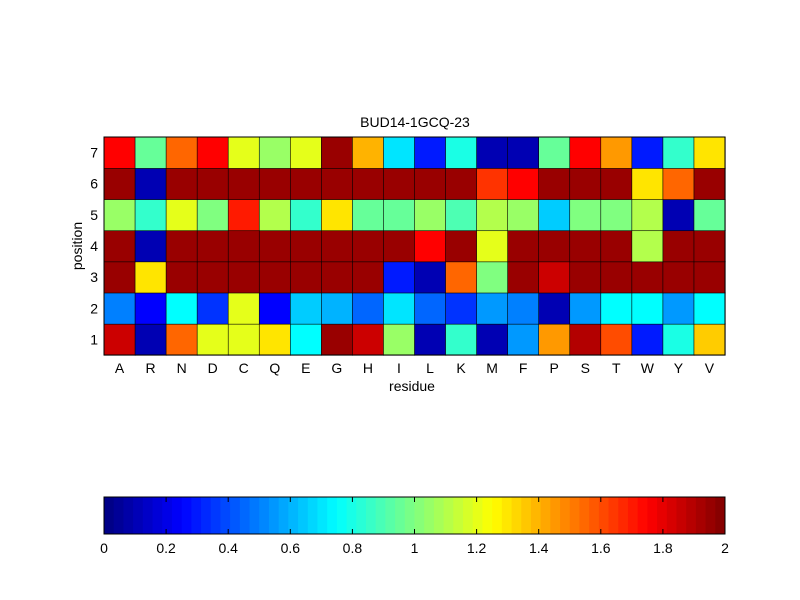 The image size is (800, 600). I want to click on x-tick-label: I, so click(399, 368).